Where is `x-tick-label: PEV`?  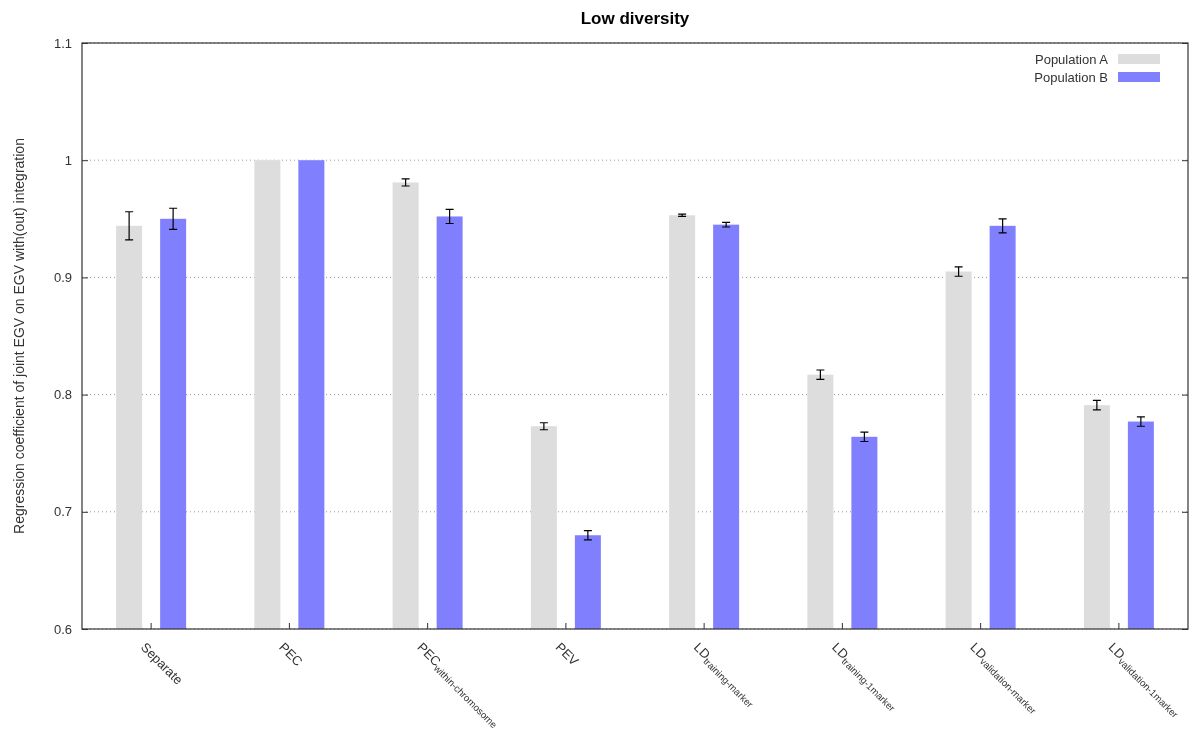
x-tick-label: PEV is located at coordinates (567, 654).